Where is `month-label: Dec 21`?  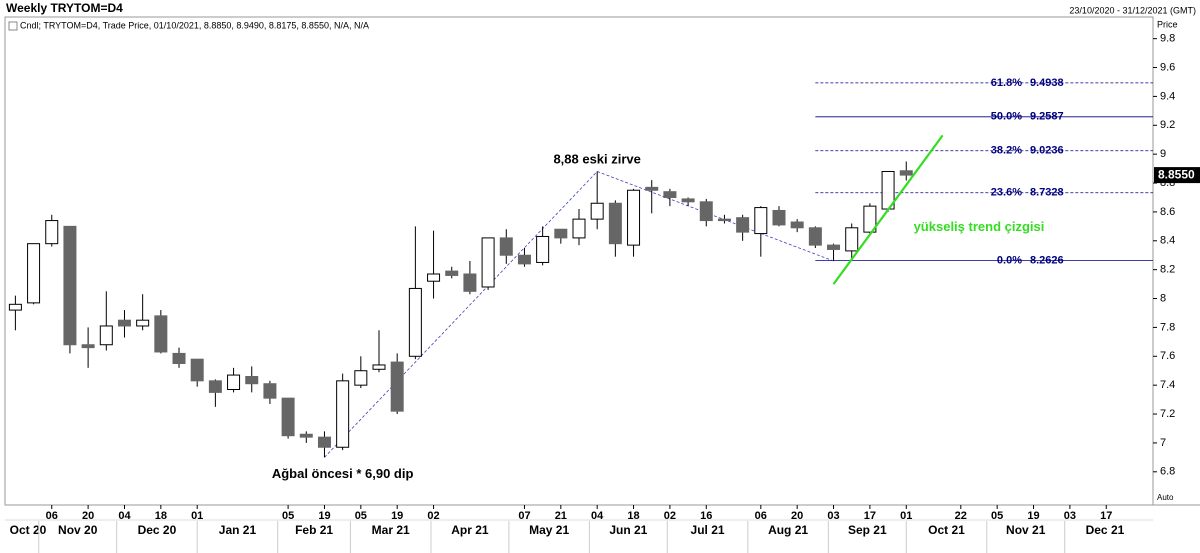
month-label: Dec 21 is located at coordinates (1105, 530).